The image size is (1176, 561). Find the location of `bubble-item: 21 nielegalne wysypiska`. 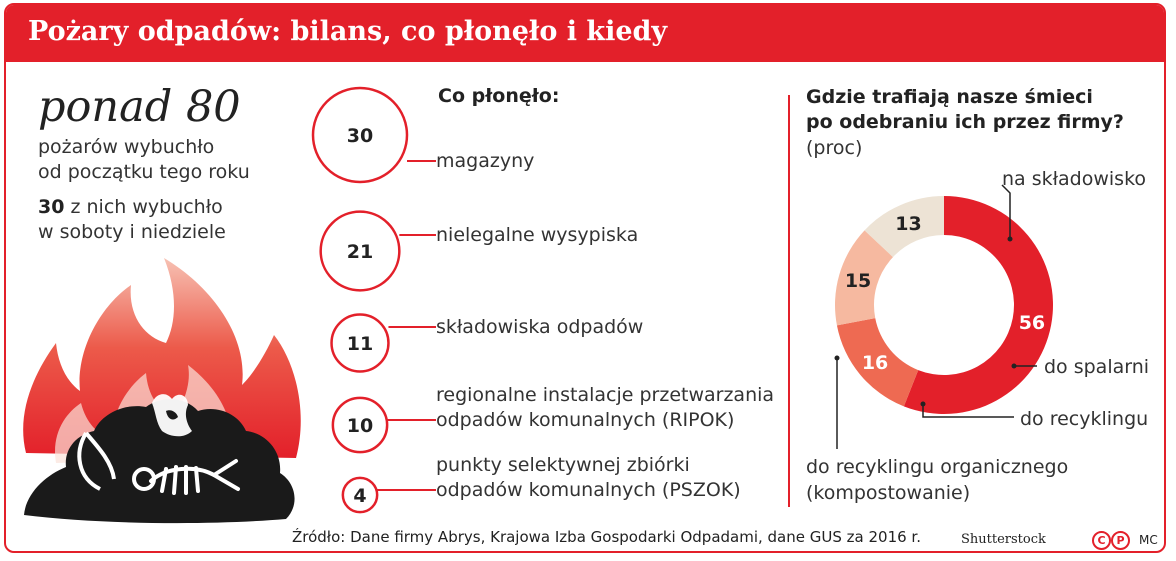

bubble-item: 21 nielegalne wysypiska is located at coordinates (478, 251).